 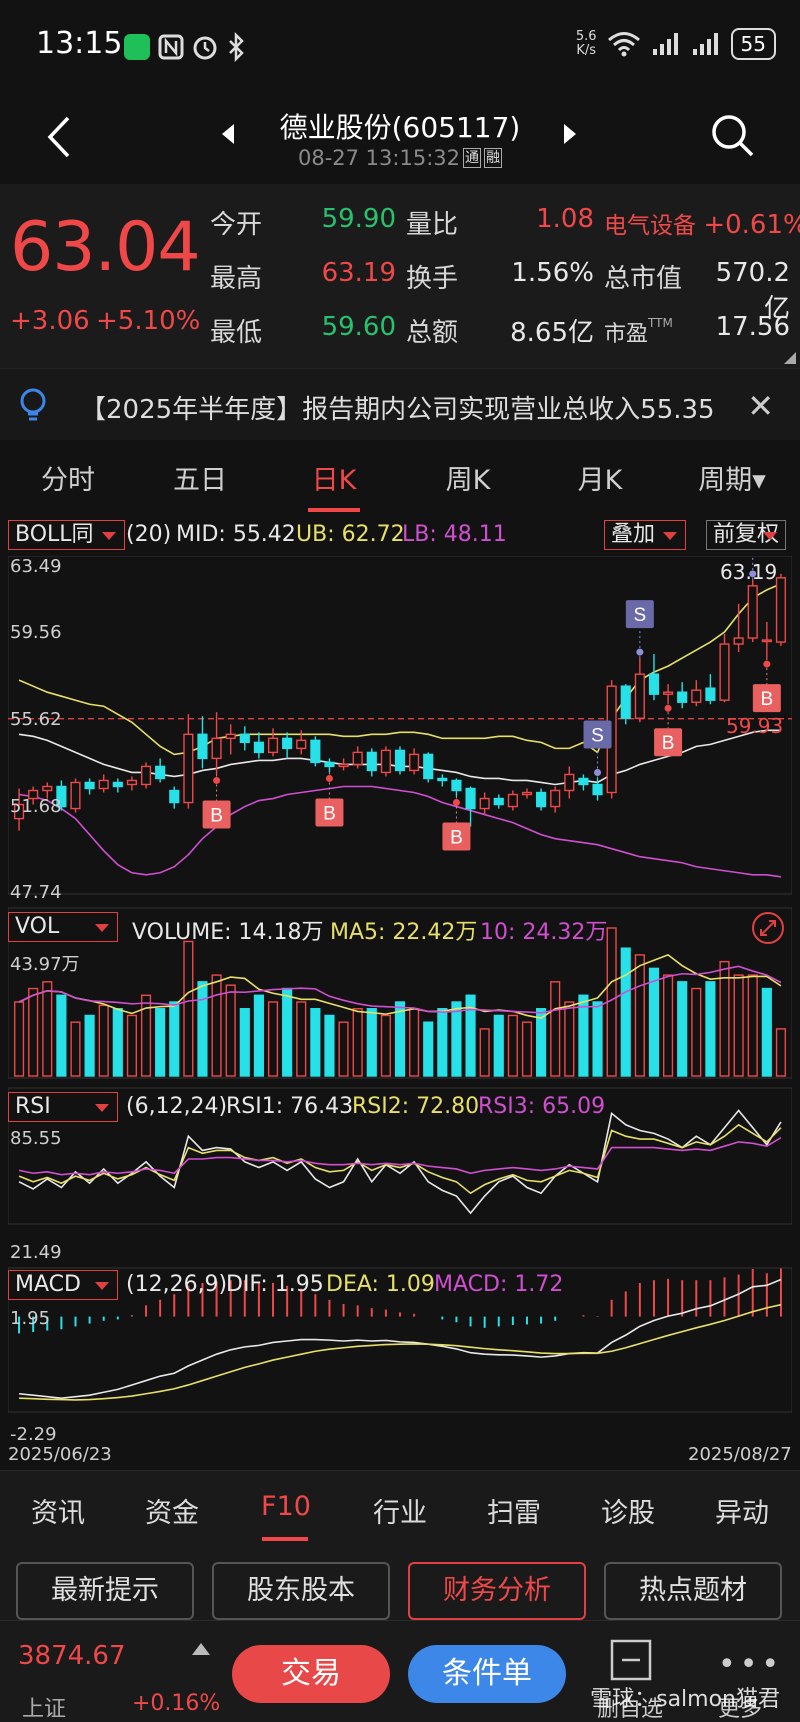 What do you see at coordinates (514, 1513) in the screenshot?
I see `tab-risk-scan: 扫雷` at bounding box center [514, 1513].